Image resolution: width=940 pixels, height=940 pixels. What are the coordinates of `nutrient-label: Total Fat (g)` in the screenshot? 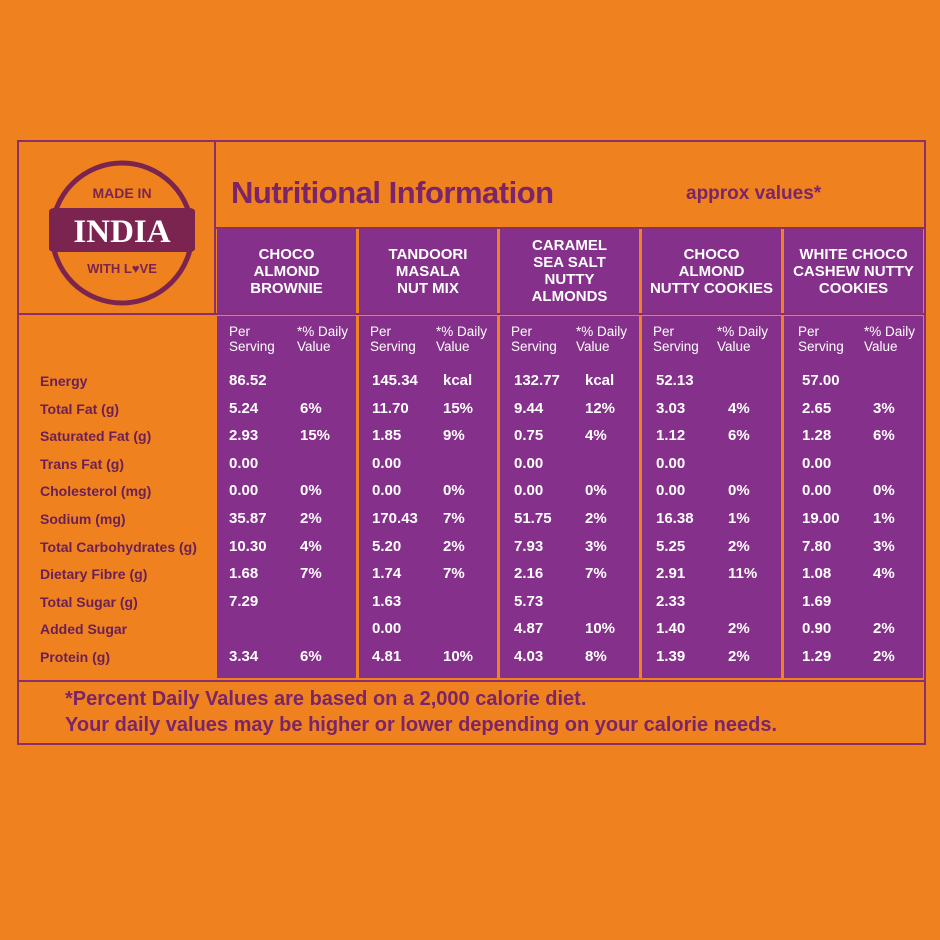 It's located at (80, 409).